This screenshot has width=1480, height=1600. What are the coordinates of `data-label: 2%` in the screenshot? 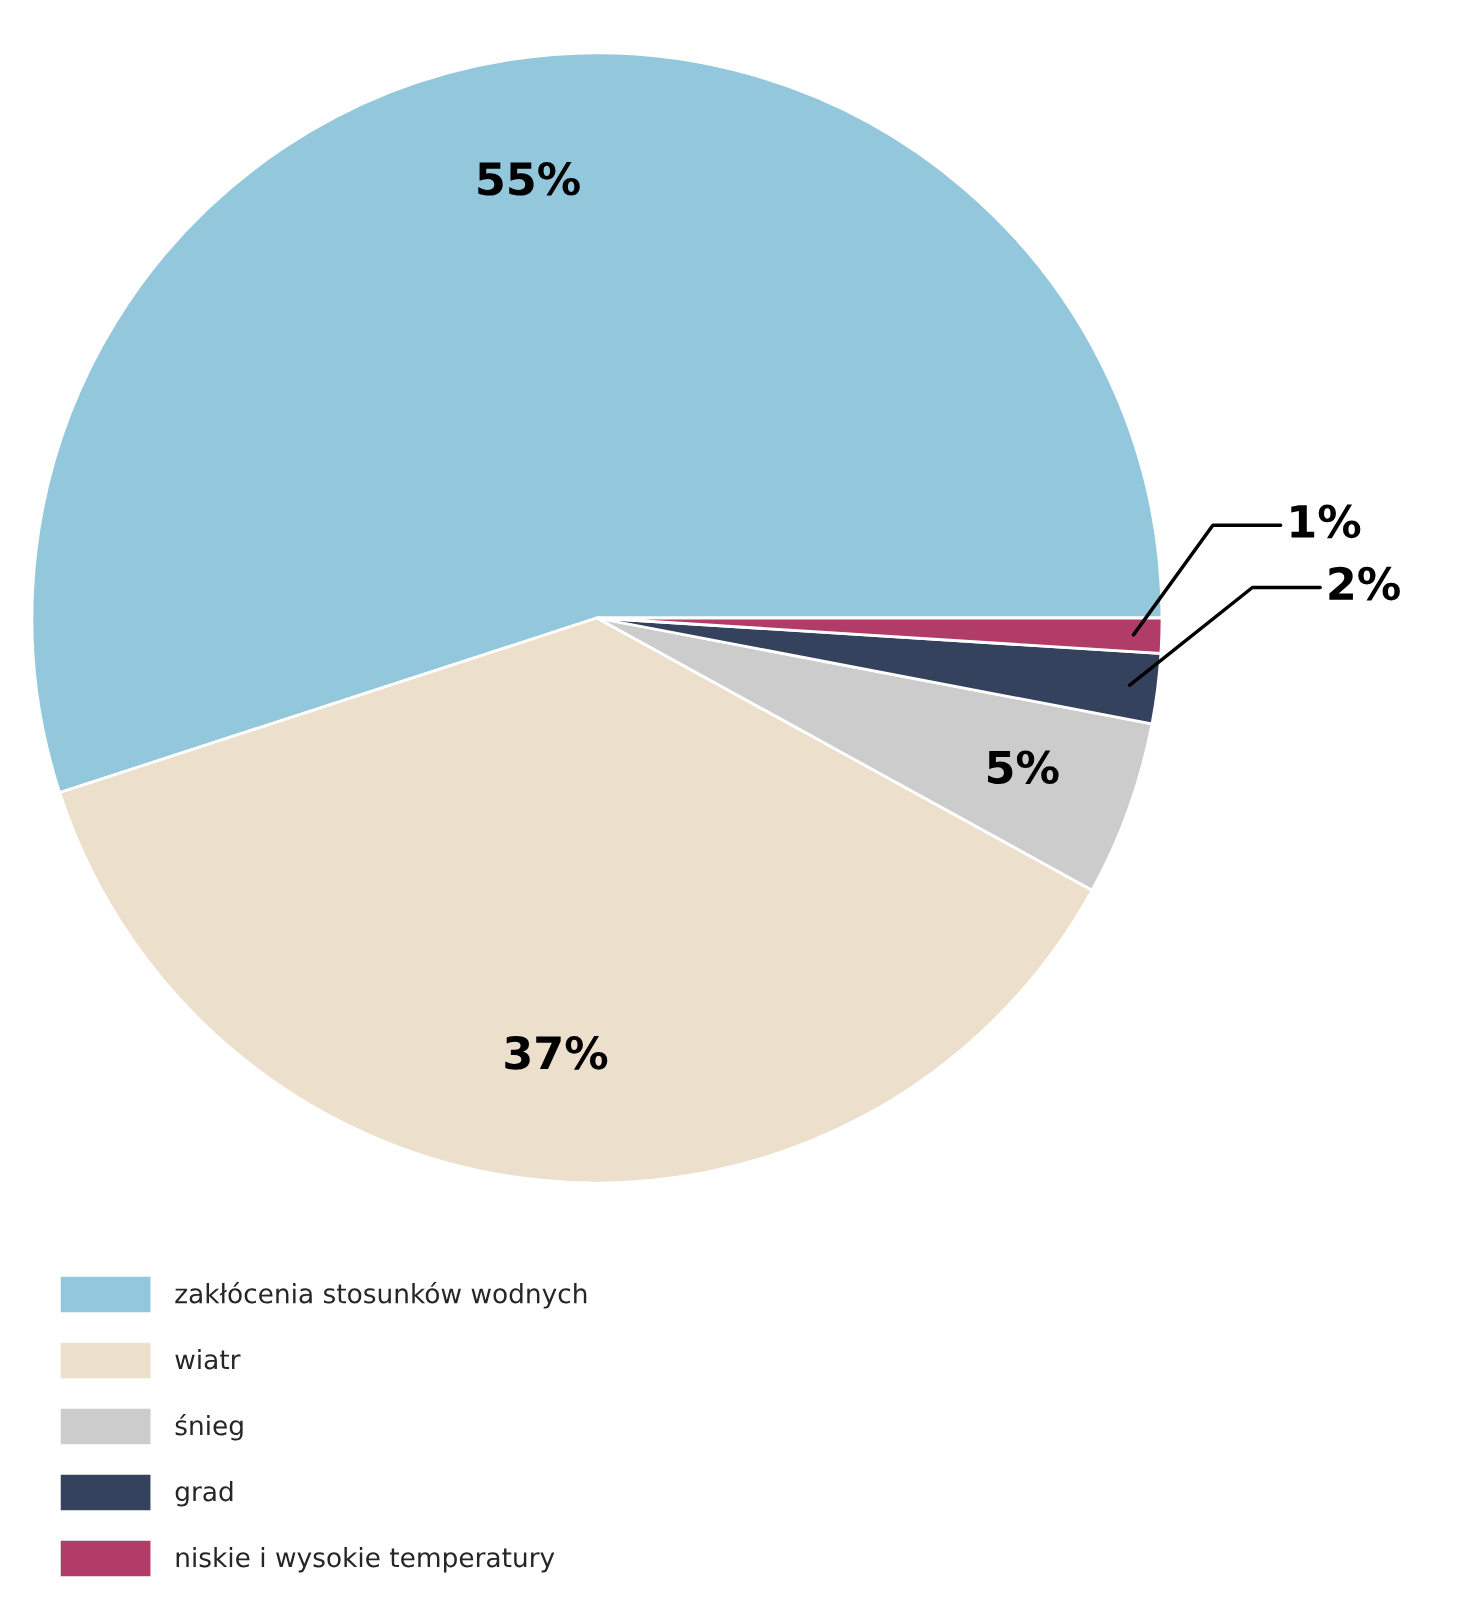 It's located at (1364, 583).